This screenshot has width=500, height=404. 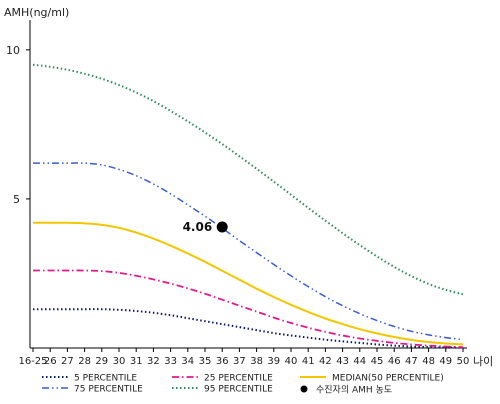 What do you see at coordinates (273, 361) in the screenshot?
I see `x-tick-label: 39` at bounding box center [273, 361].